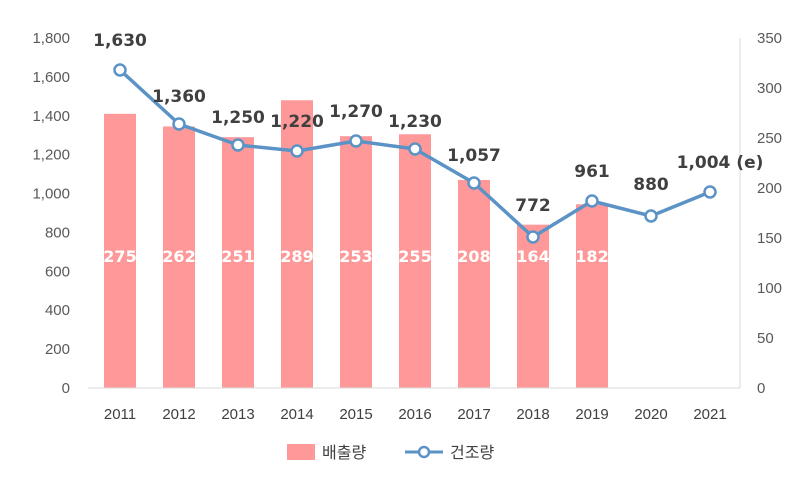 This screenshot has width=809, height=484. Describe the element at coordinates (760, 213) in the screenshot. I see `y-axis-right: 0 50 100 150 200 250 300 350` at that location.